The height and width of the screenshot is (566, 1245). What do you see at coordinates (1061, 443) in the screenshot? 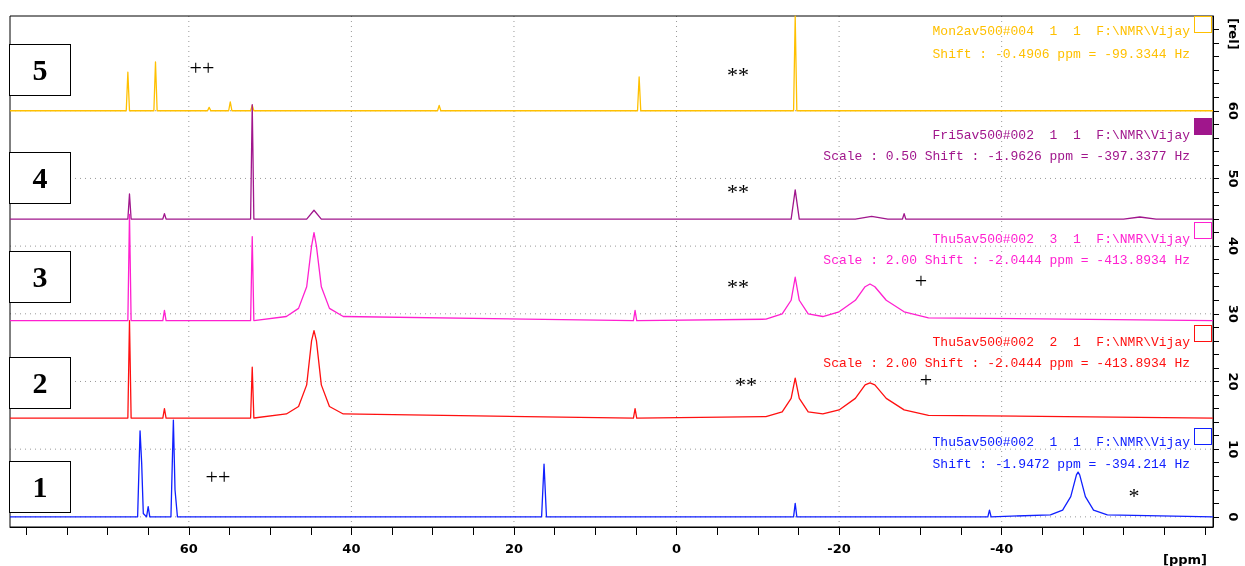
I see `annotation: Thu5av500#002 1 1 F:\NMR\Vijay` at bounding box center [1061, 443].